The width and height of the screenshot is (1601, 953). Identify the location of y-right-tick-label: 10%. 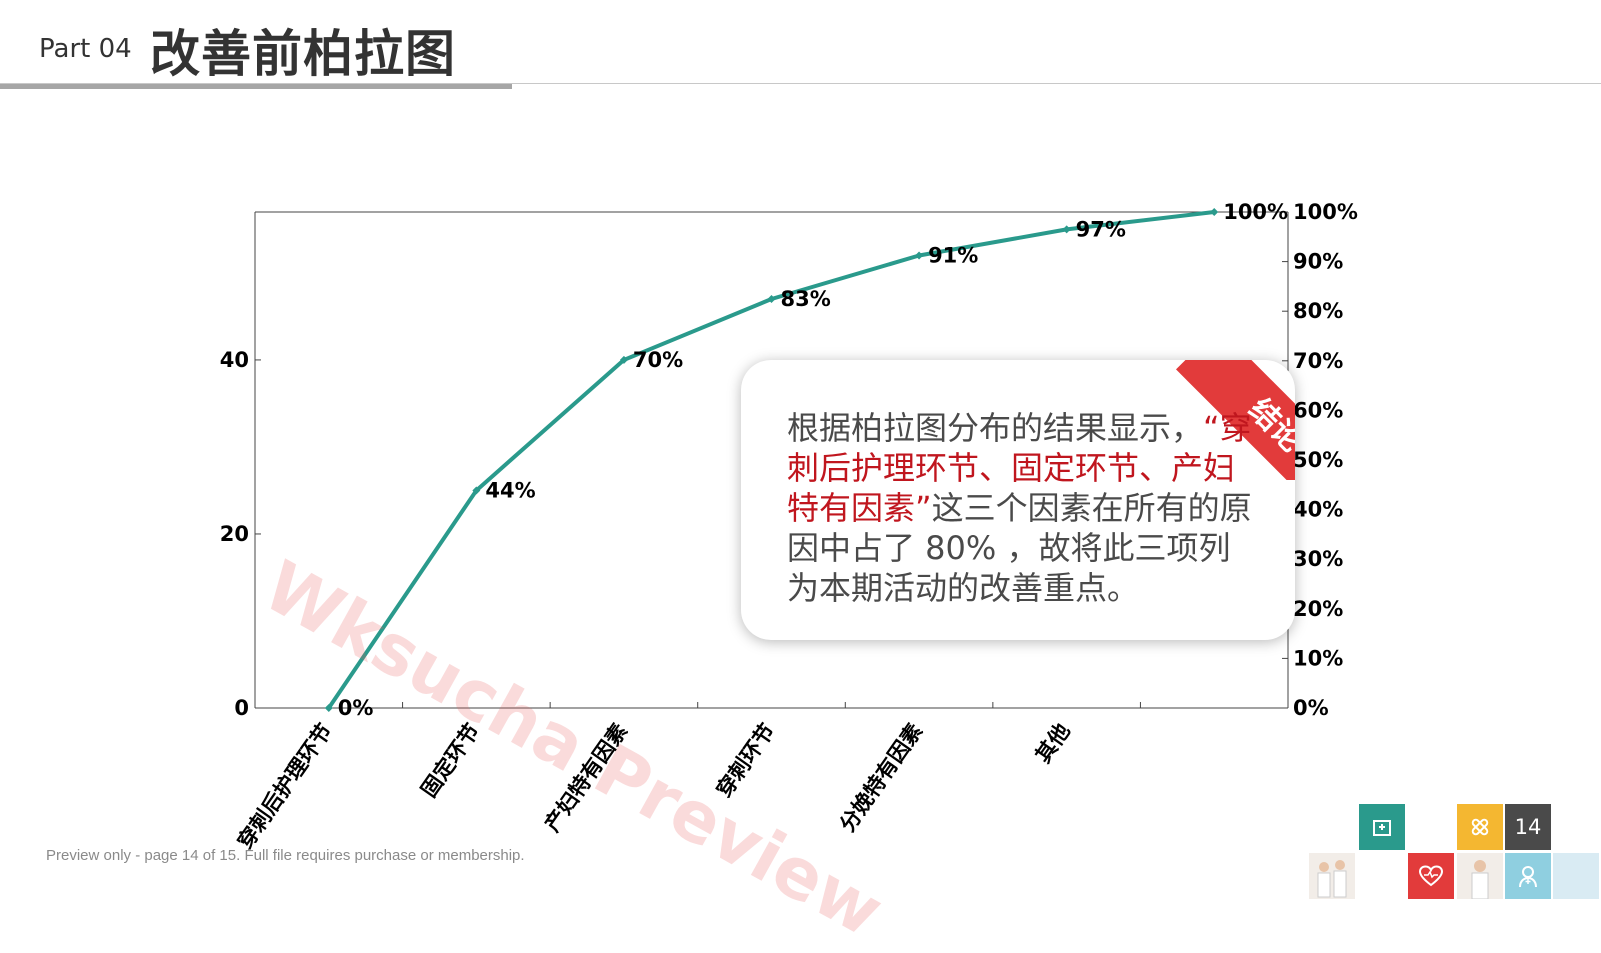
(1318, 658).